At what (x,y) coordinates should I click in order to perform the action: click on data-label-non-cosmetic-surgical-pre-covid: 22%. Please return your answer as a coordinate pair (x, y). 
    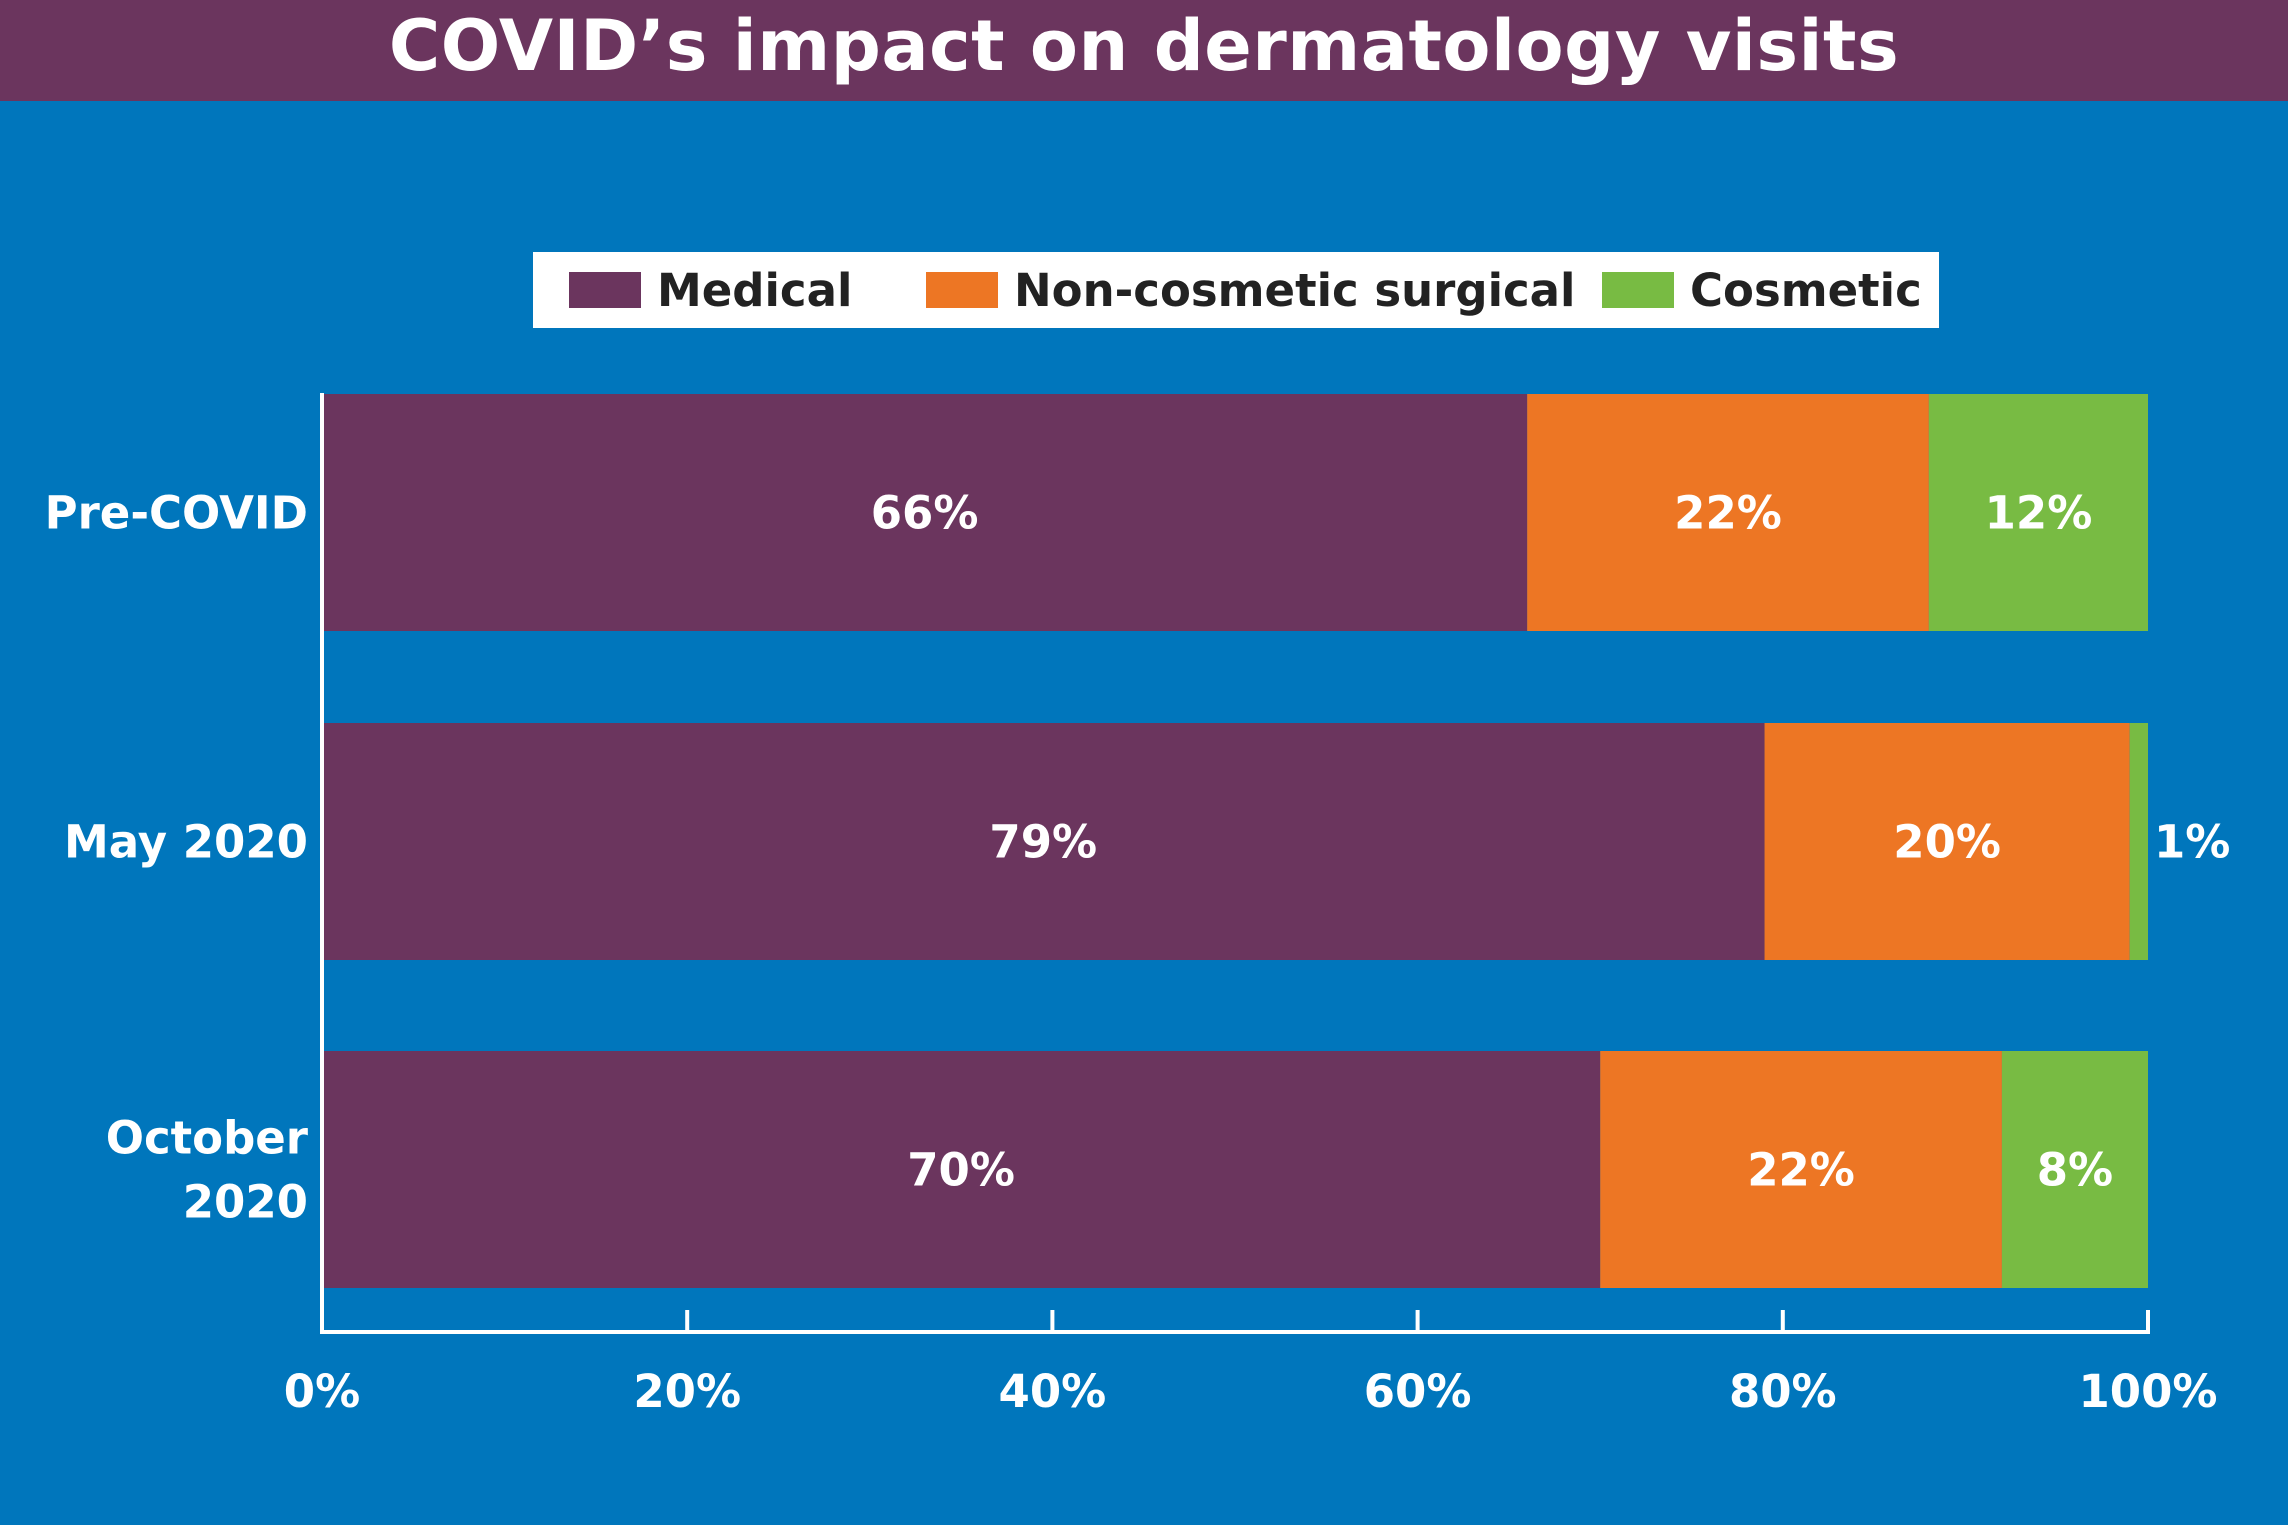
    Looking at the image, I should click on (1728, 513).